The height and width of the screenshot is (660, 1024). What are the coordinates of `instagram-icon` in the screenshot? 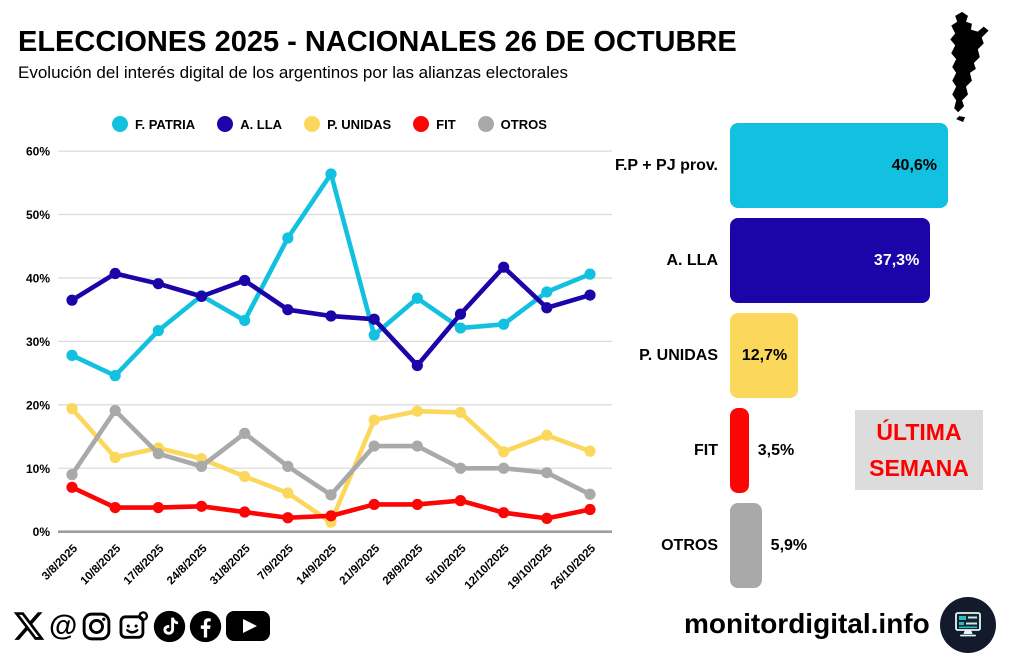 It's located at (96, 626).